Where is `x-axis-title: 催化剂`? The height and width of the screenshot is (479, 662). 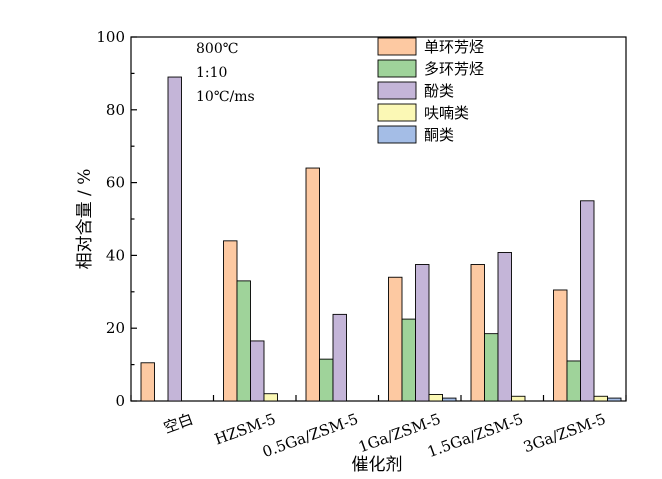 x-axis-title: 催化剂 is located at coordinates (377, 465).